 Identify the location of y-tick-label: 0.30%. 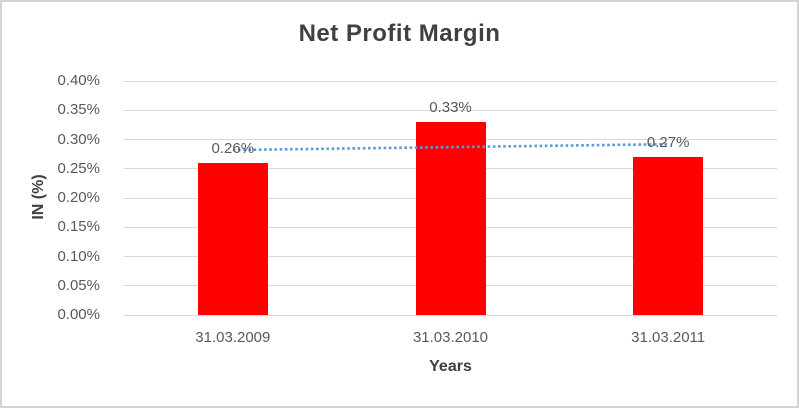
(78, 139).